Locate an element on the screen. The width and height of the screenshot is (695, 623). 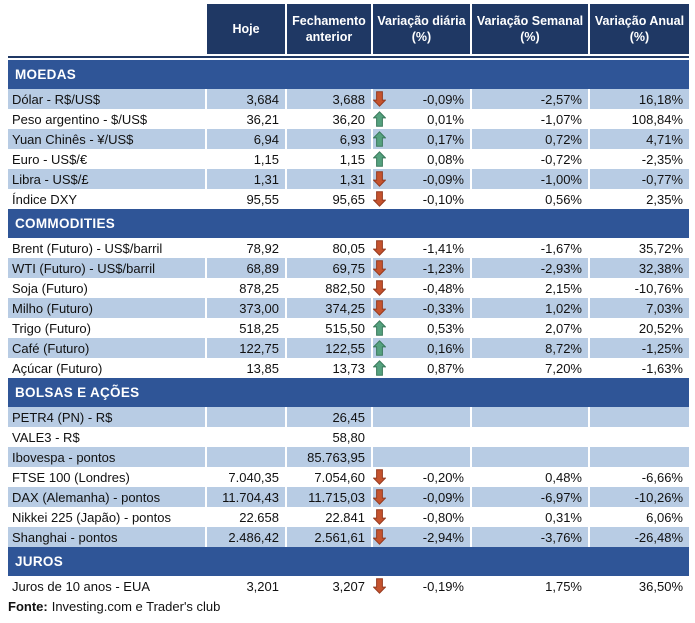
cell-weekly-change: 1,75% is located at coordinates (563, 586).